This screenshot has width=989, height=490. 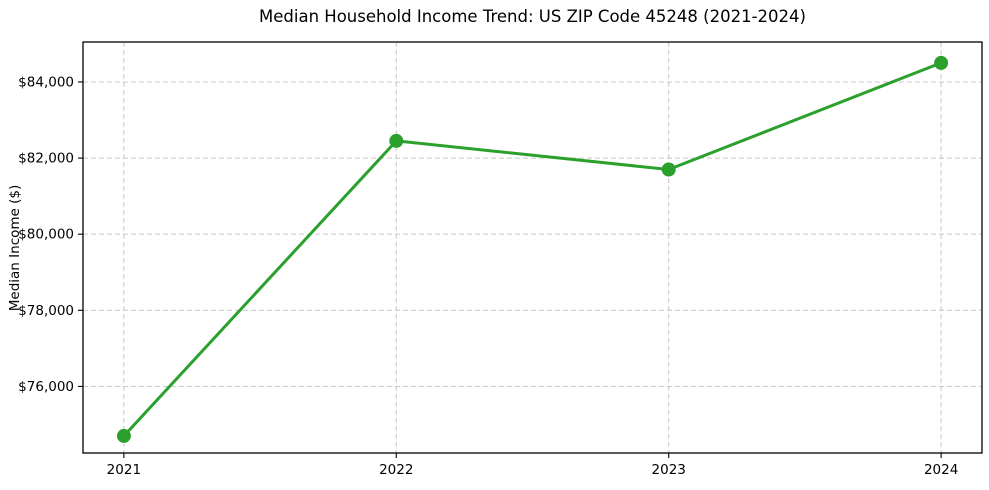 I want to click on y-tick-label: $84,000, so click(x=46, y=82).